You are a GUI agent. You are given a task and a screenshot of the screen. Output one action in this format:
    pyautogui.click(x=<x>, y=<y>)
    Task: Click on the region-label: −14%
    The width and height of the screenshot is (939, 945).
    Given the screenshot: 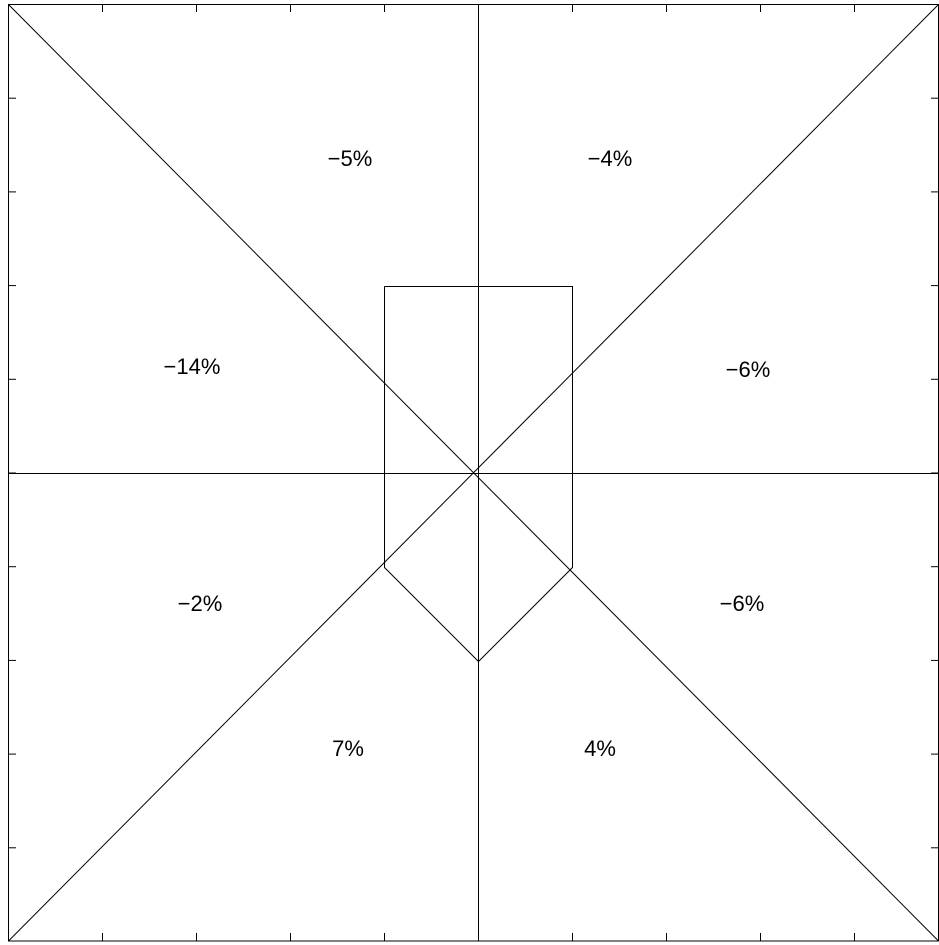 What is the action you would take?
    pyautogui.click(x=192, y=366)
    